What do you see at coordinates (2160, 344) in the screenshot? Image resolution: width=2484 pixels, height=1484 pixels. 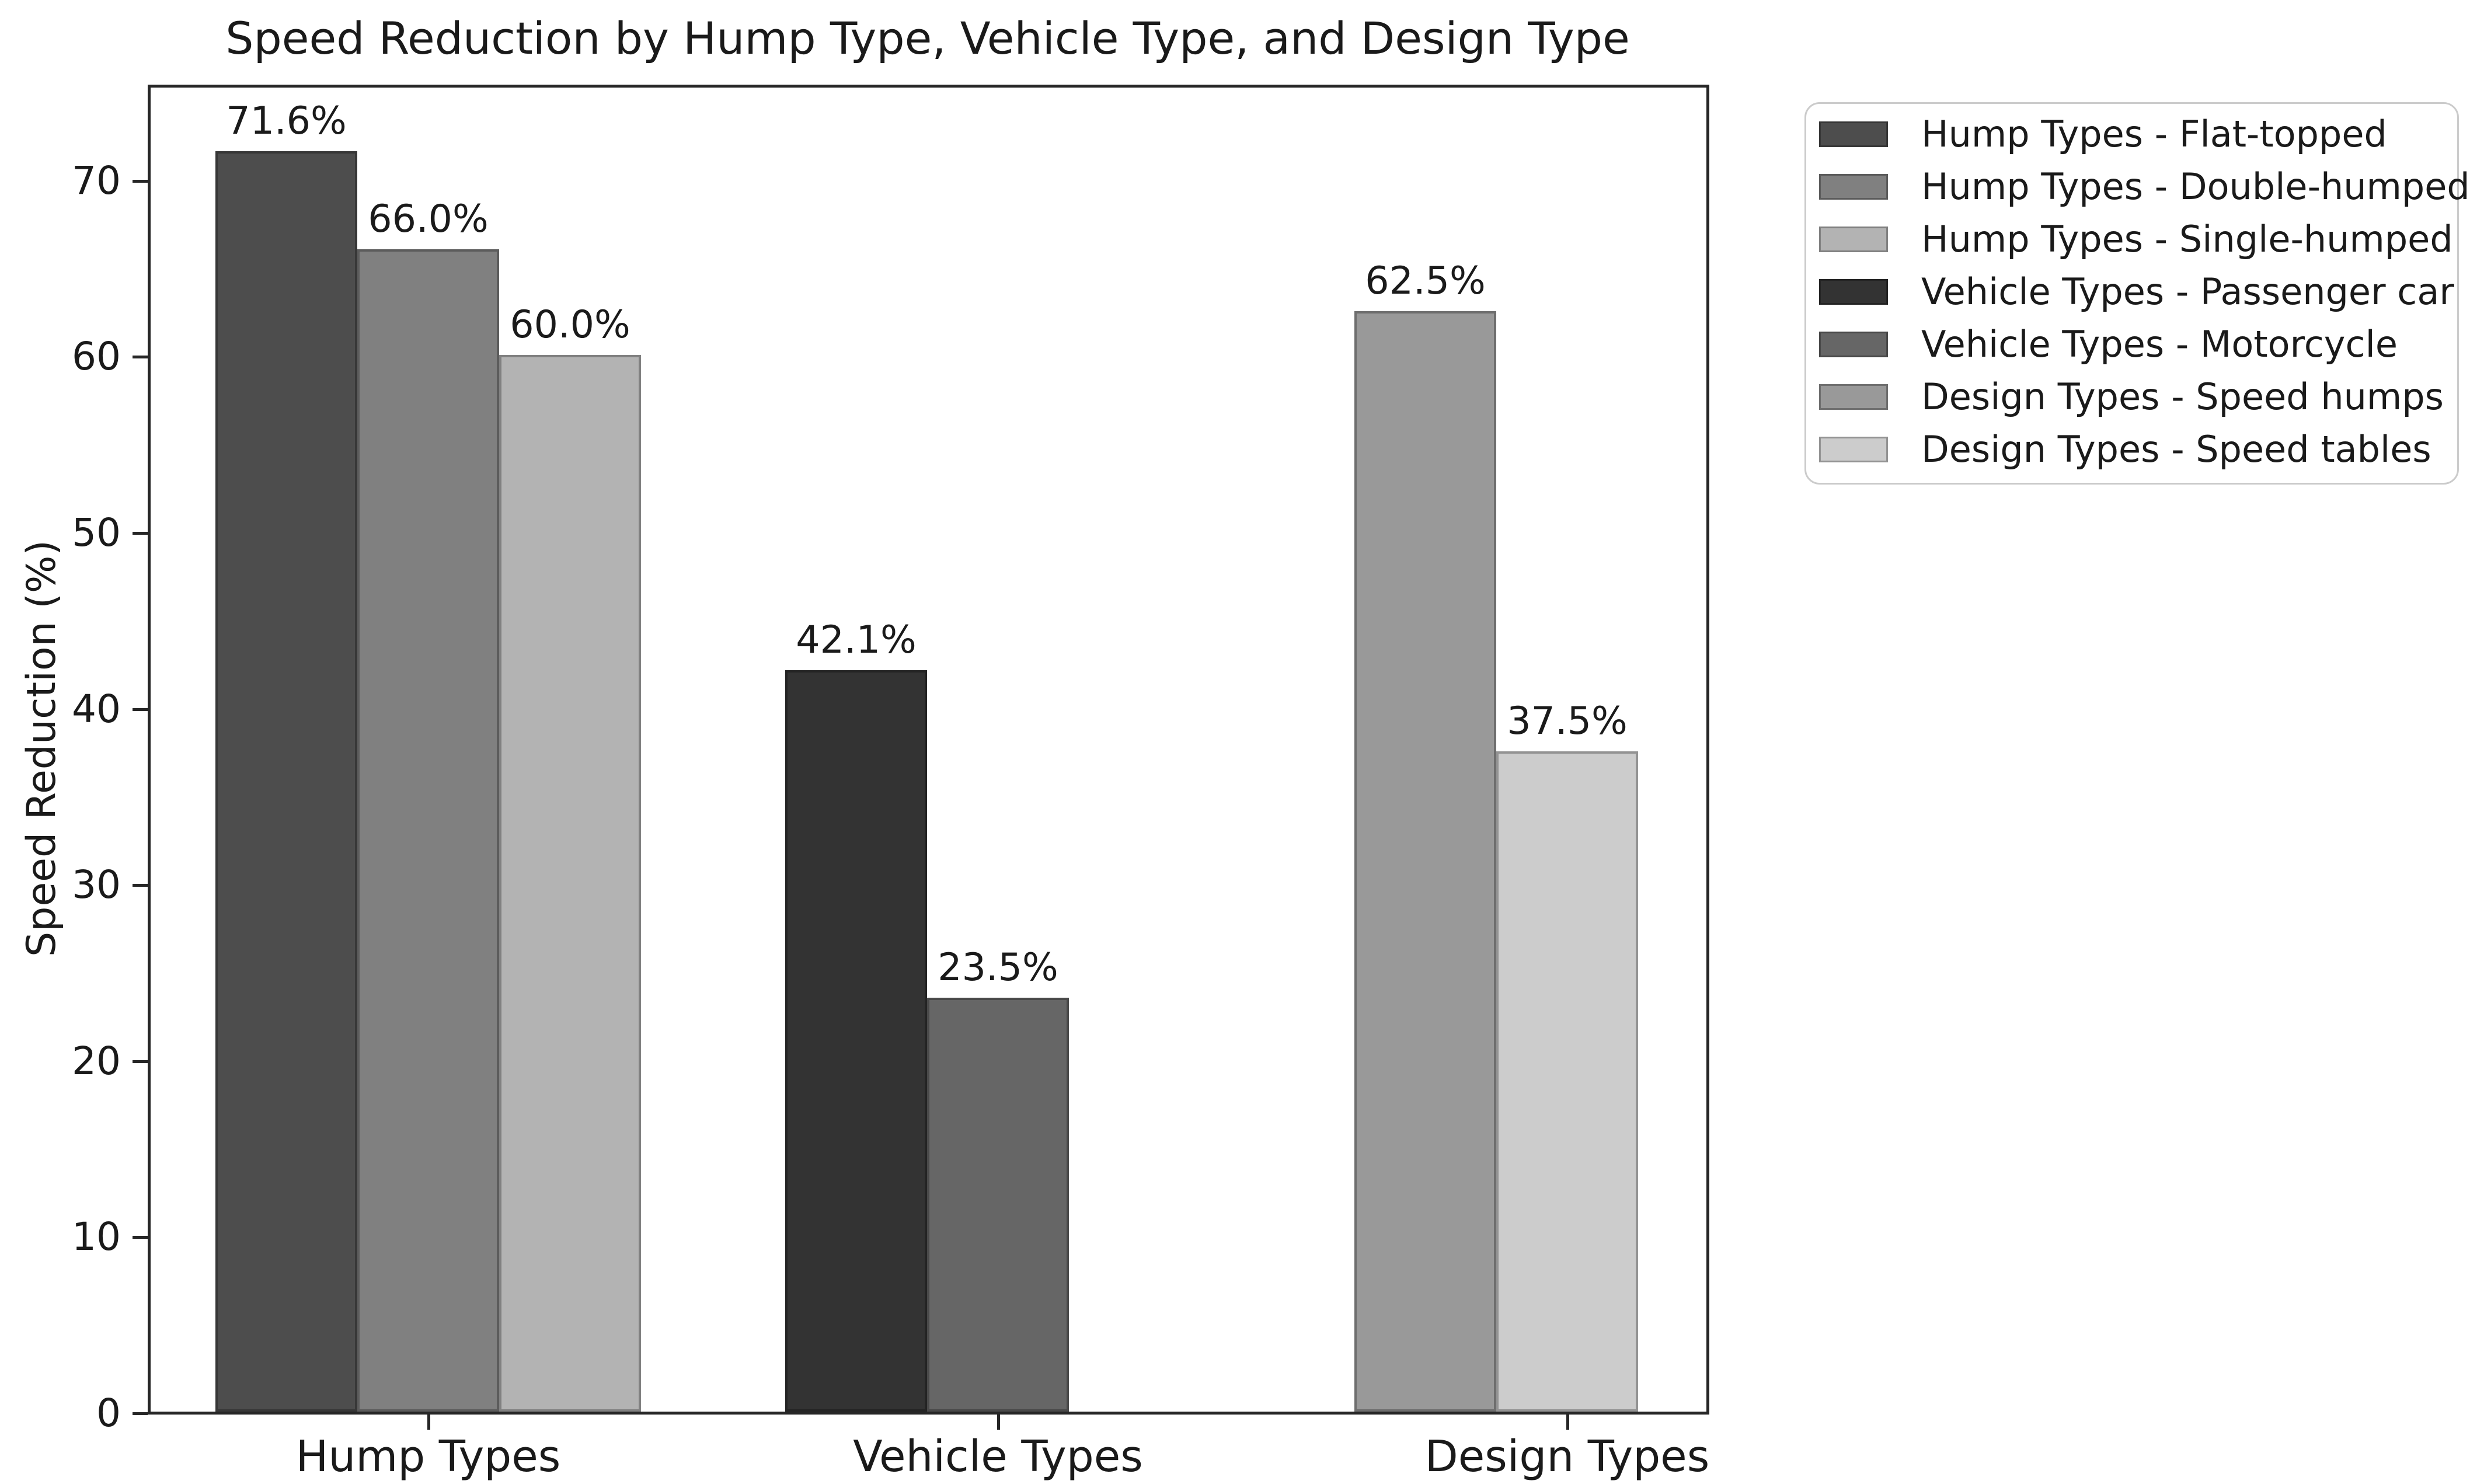 I see `legend-label: Vehicle Types - Motorcycle` at bounding box center [2160, 344].